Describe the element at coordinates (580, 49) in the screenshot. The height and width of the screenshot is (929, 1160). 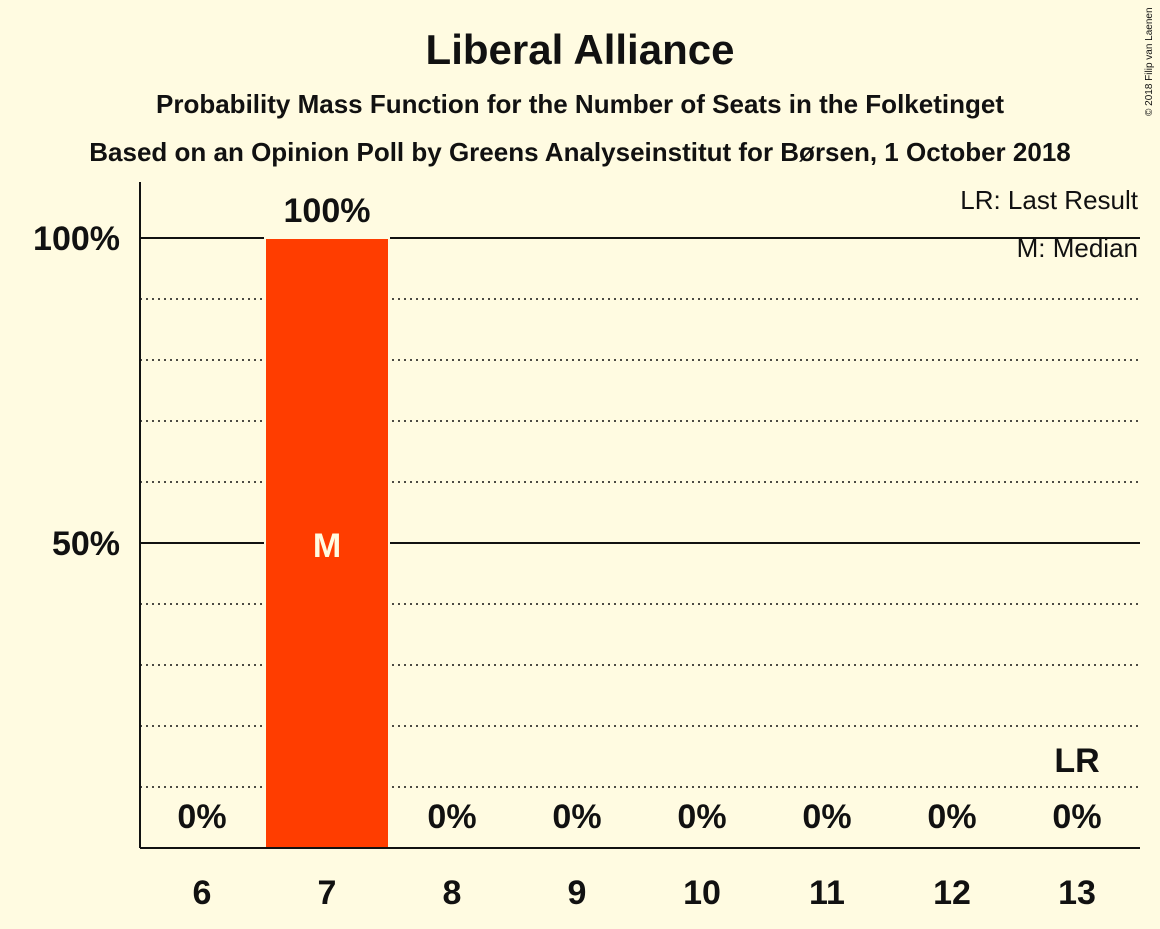
I see `chart-title: Liberal Alliance` at that location.